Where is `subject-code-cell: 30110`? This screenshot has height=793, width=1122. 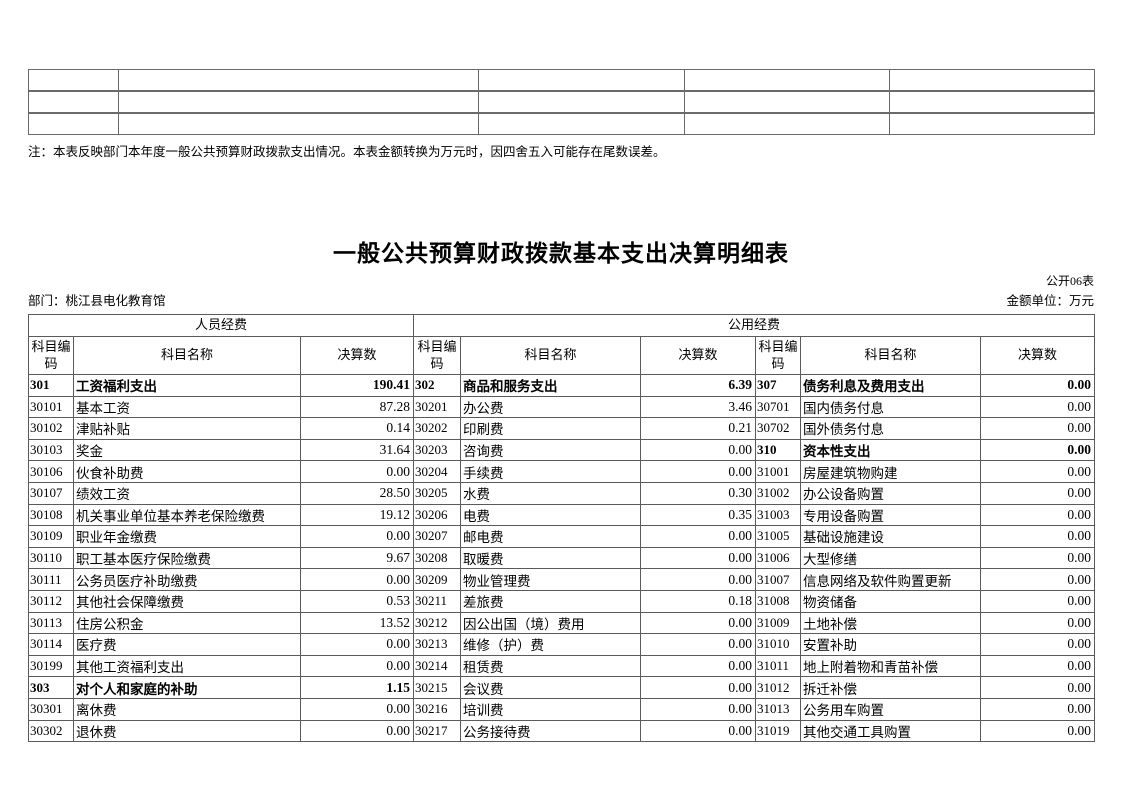
subject-code-cell: 30110 is located at coordinates (51, 558).